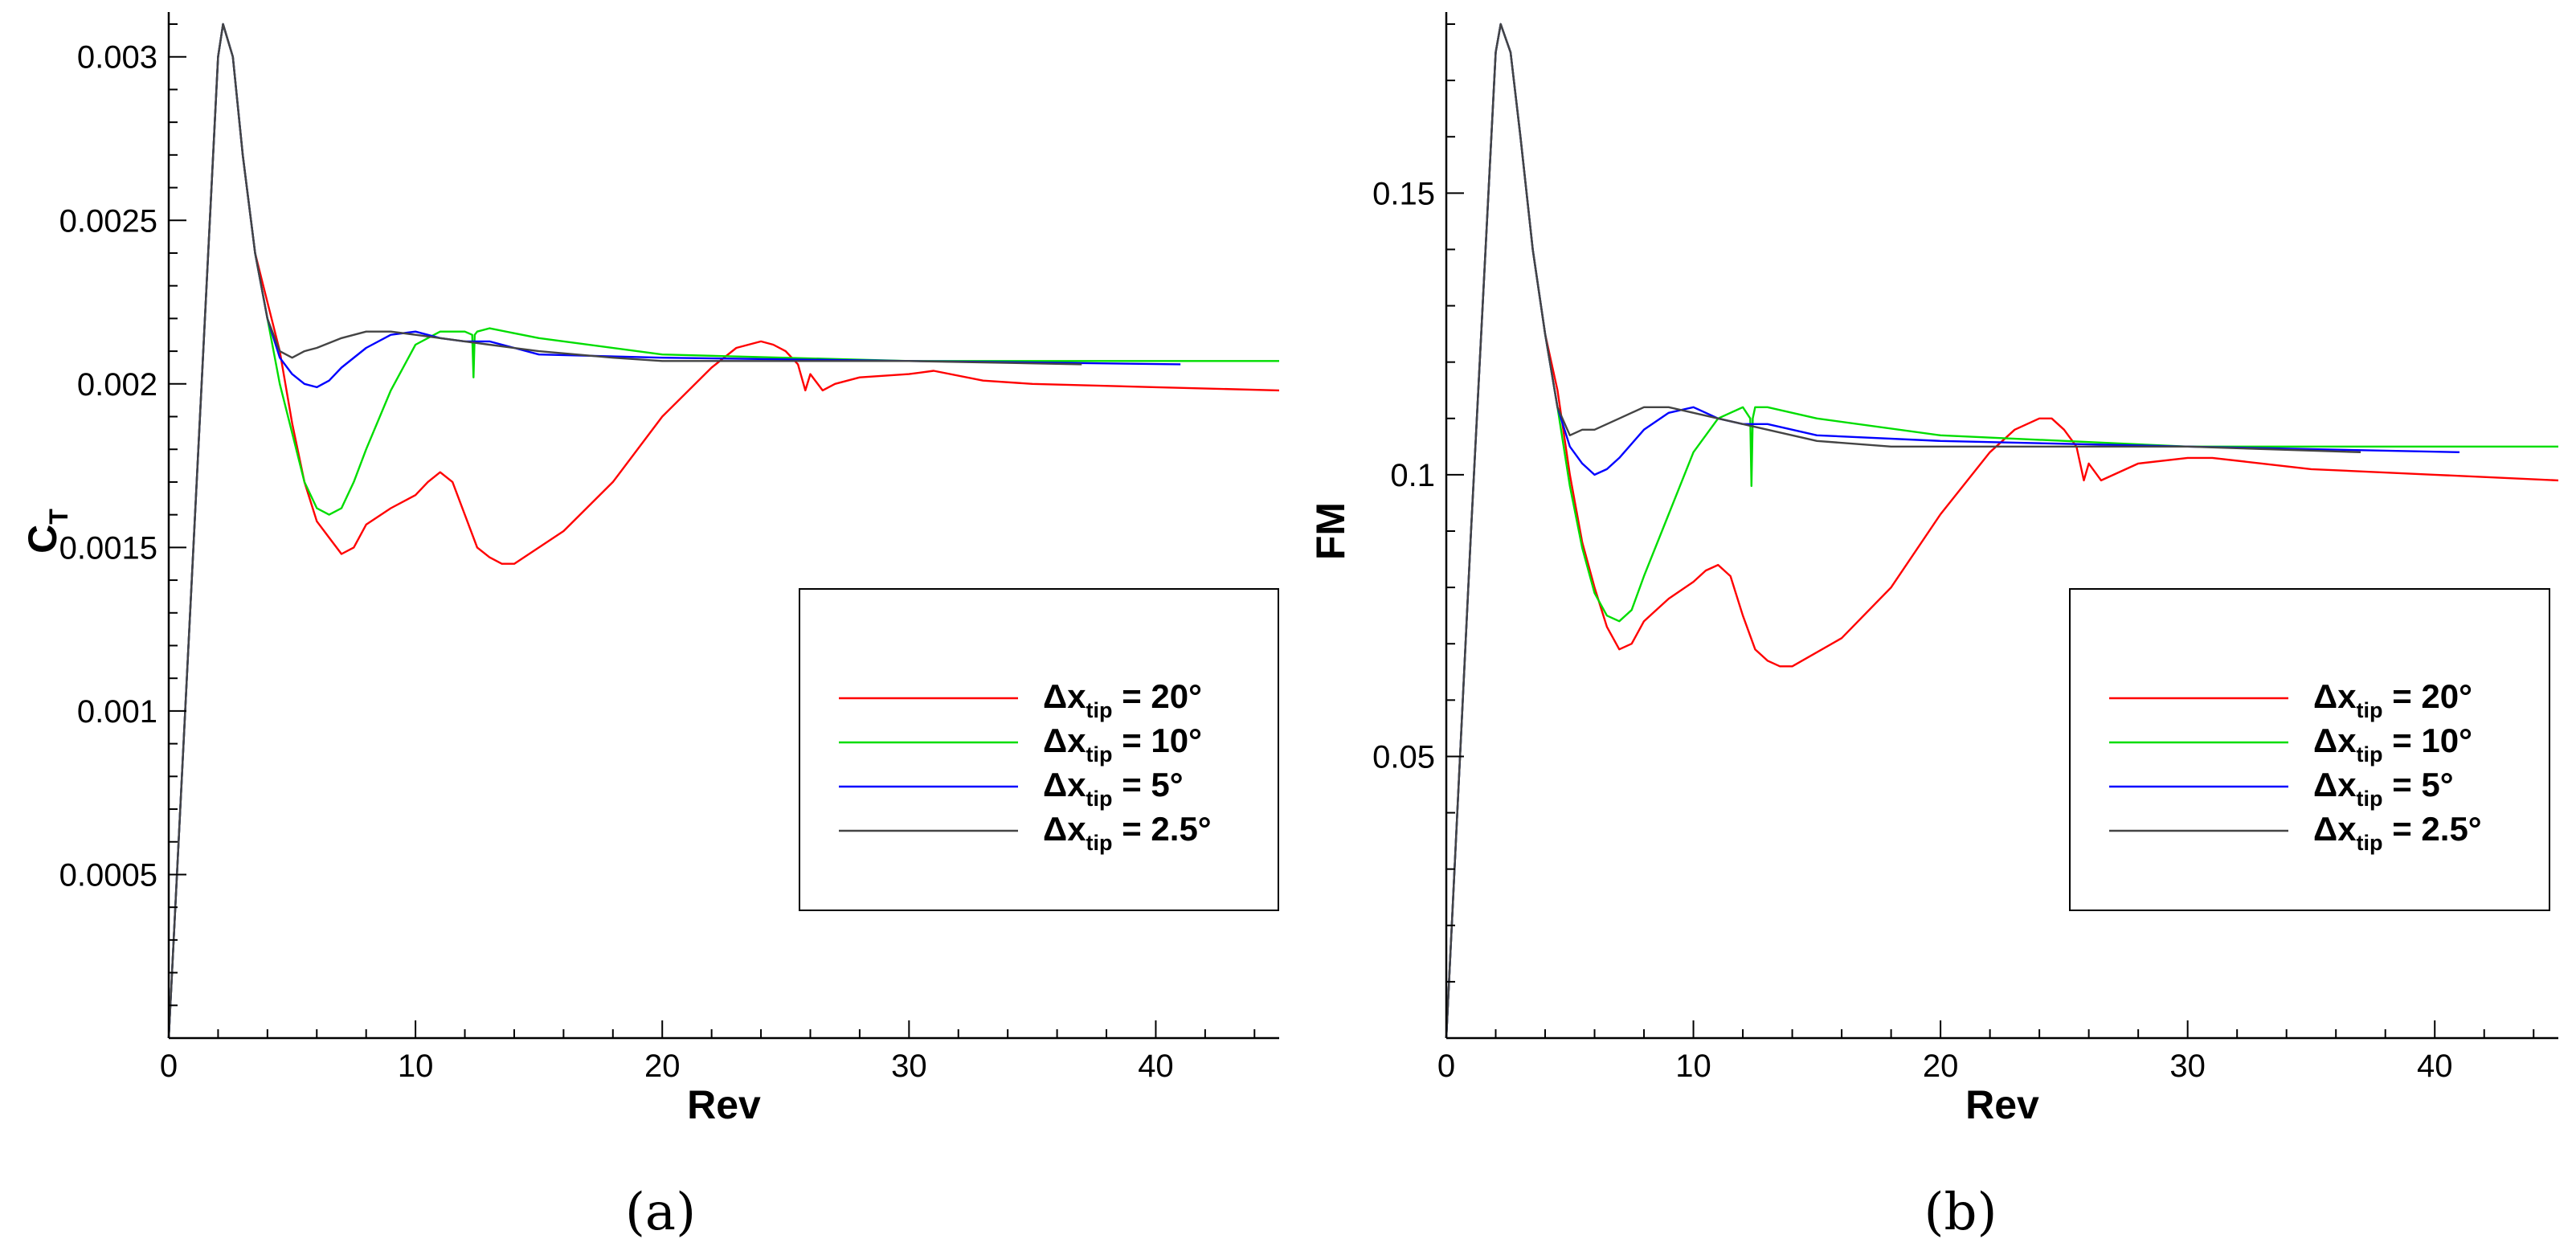  What do you see at coordinates (117, 58) in the screenshot?
I see `y-tick-label: 0.003` at bounding box center [117, 58].